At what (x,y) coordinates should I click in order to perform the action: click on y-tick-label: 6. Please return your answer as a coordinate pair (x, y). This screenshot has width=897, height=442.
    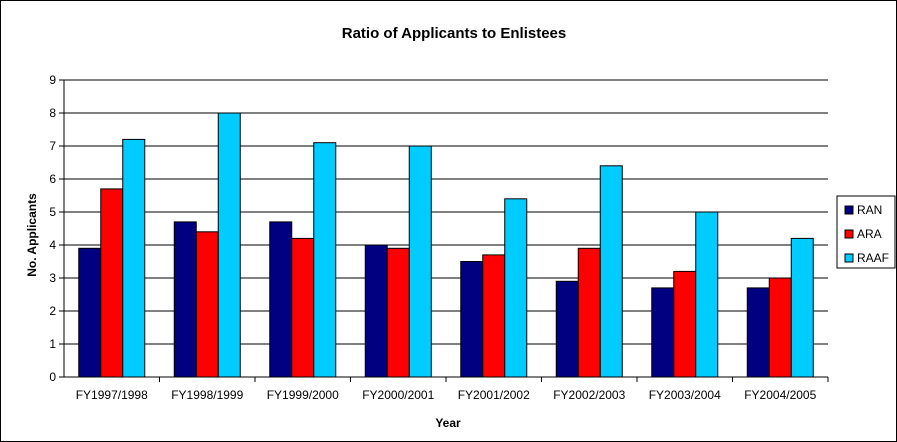
    Looking at the image, I should click on (52, 179).